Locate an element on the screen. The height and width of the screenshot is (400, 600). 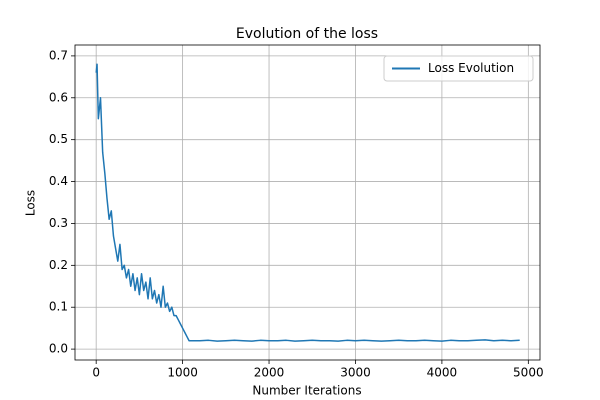
x-tick-label: 2000 is located at coordinates (269, 373).